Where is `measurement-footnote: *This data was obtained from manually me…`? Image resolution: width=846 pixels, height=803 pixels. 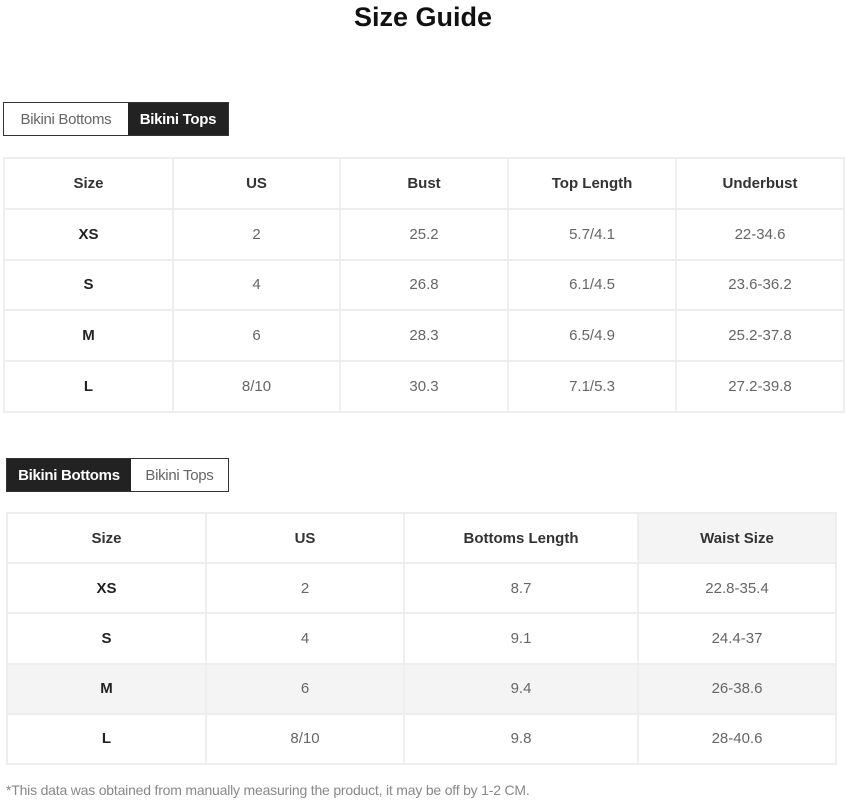 measurement-footnote: *This data was obtained from manually me… is located at coordinates (268, 790).